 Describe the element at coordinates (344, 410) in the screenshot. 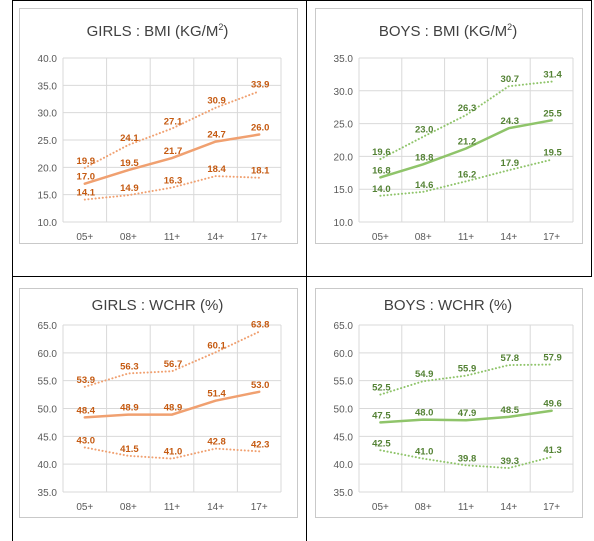

I see `y-tick-label: 50.0` at that location.